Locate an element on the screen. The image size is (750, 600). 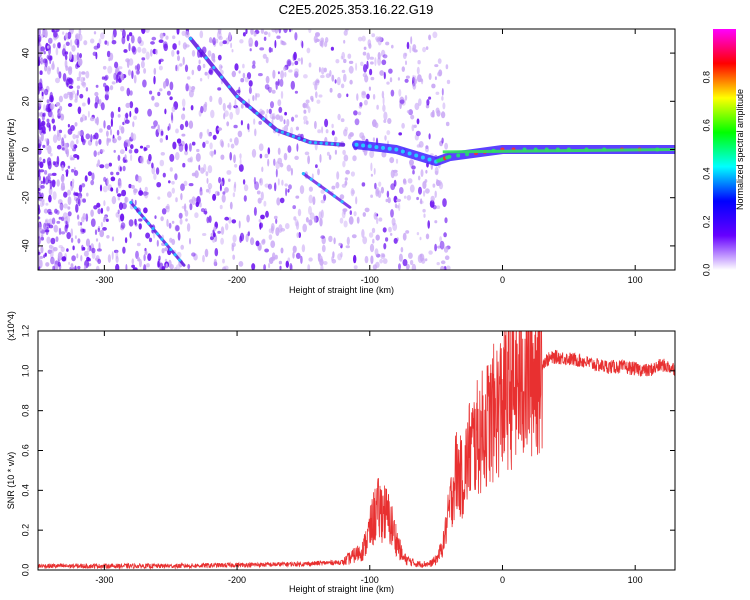
y-tick-label: 0.2 is located at coordinates (25, 530).